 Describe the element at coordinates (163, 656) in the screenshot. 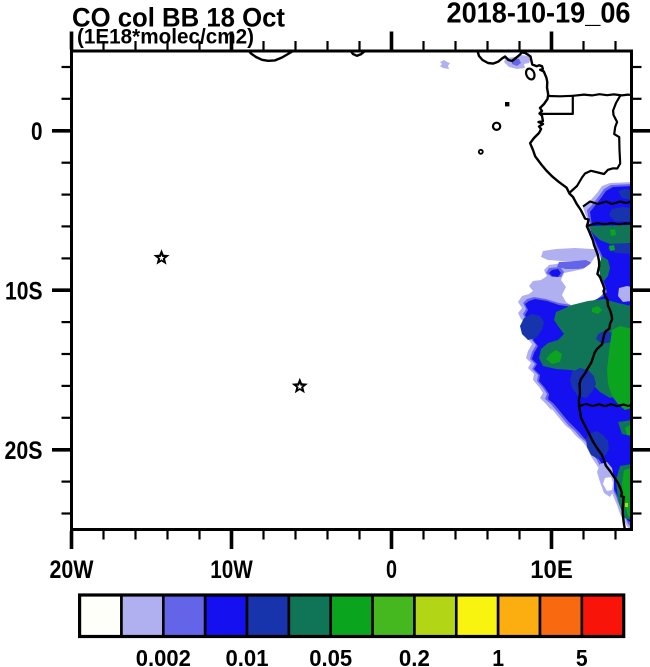

I see `svg-text: 0.002` at that location.